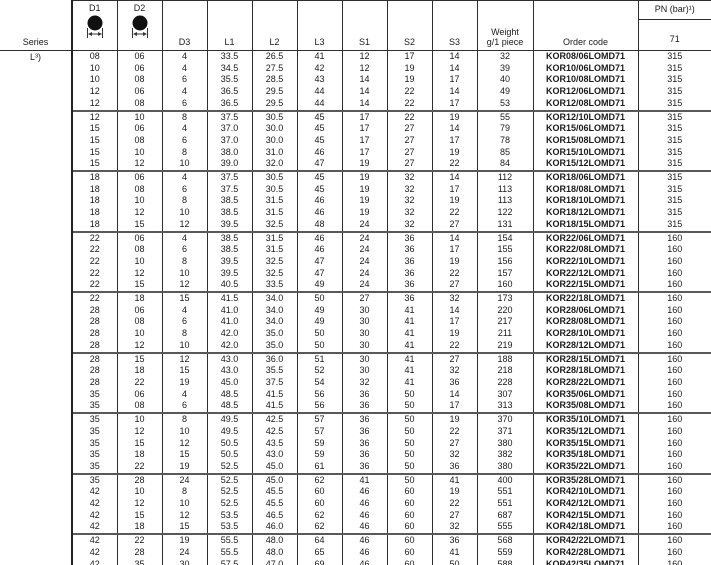  Describe the element at coordinates (319, 273) in the screenshot. I see `cell-l3: 47` at that location.